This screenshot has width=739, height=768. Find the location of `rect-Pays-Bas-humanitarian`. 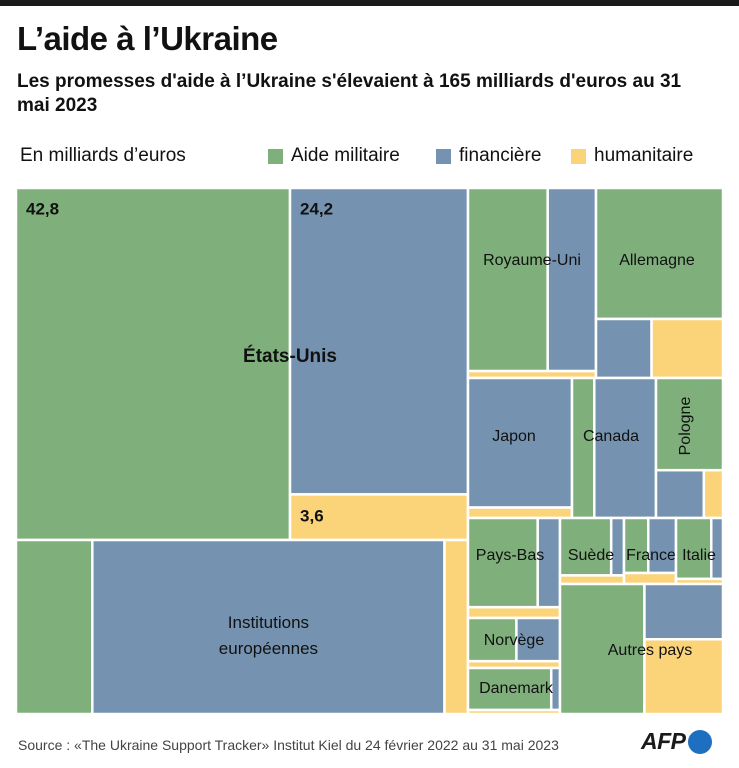

rect-Pays-Bas-humanitarian is located at coordinates (514, 612).